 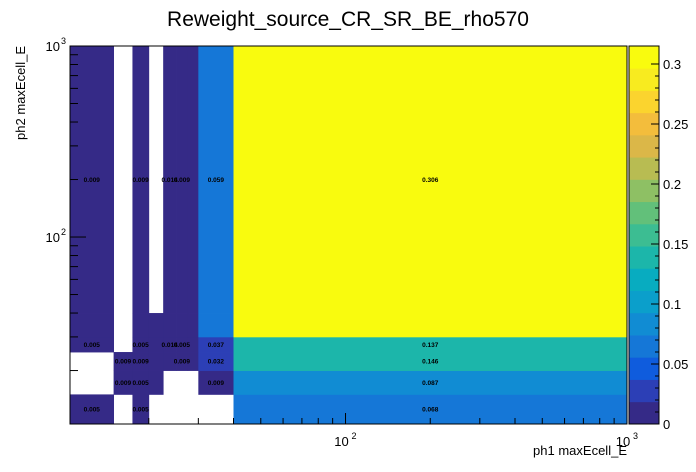 I want to click on x-axis-label: ph1 maxEcell_E, so click(x=580, y=450).